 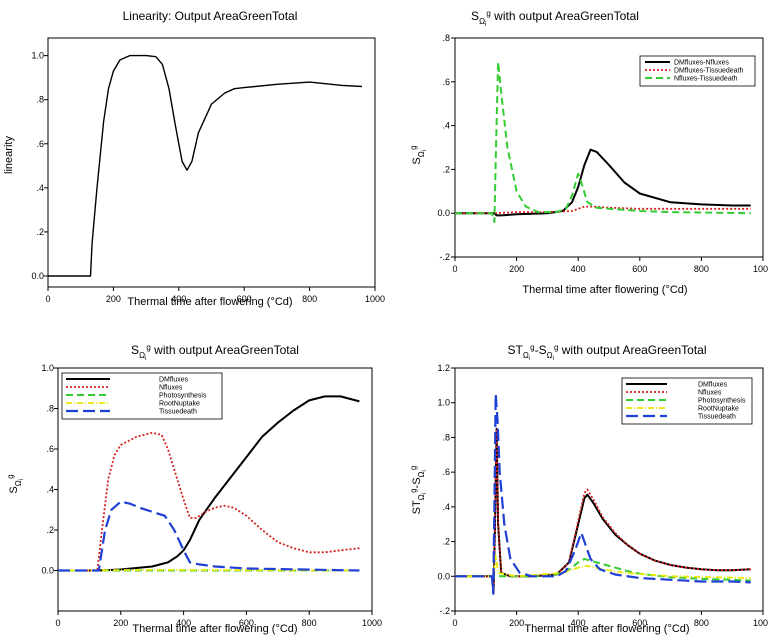 What do you see at coordinates (444, 611) in the screenshot?
I see `panel-4-ytick-label: -.2` at bounding box center [444, 611].